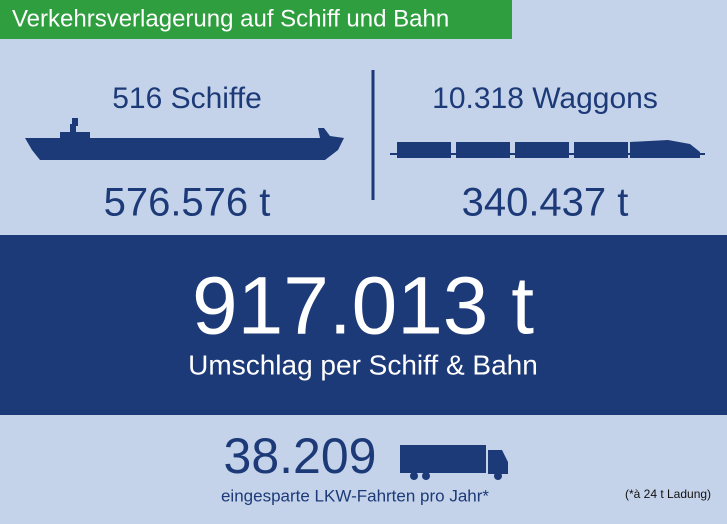 The image size is (727, 524). What do you see at coordinates (668, 494) in the screenshot?
I see `footnote: (*à 24 t Ladung)` at bounding box center [668, 494].